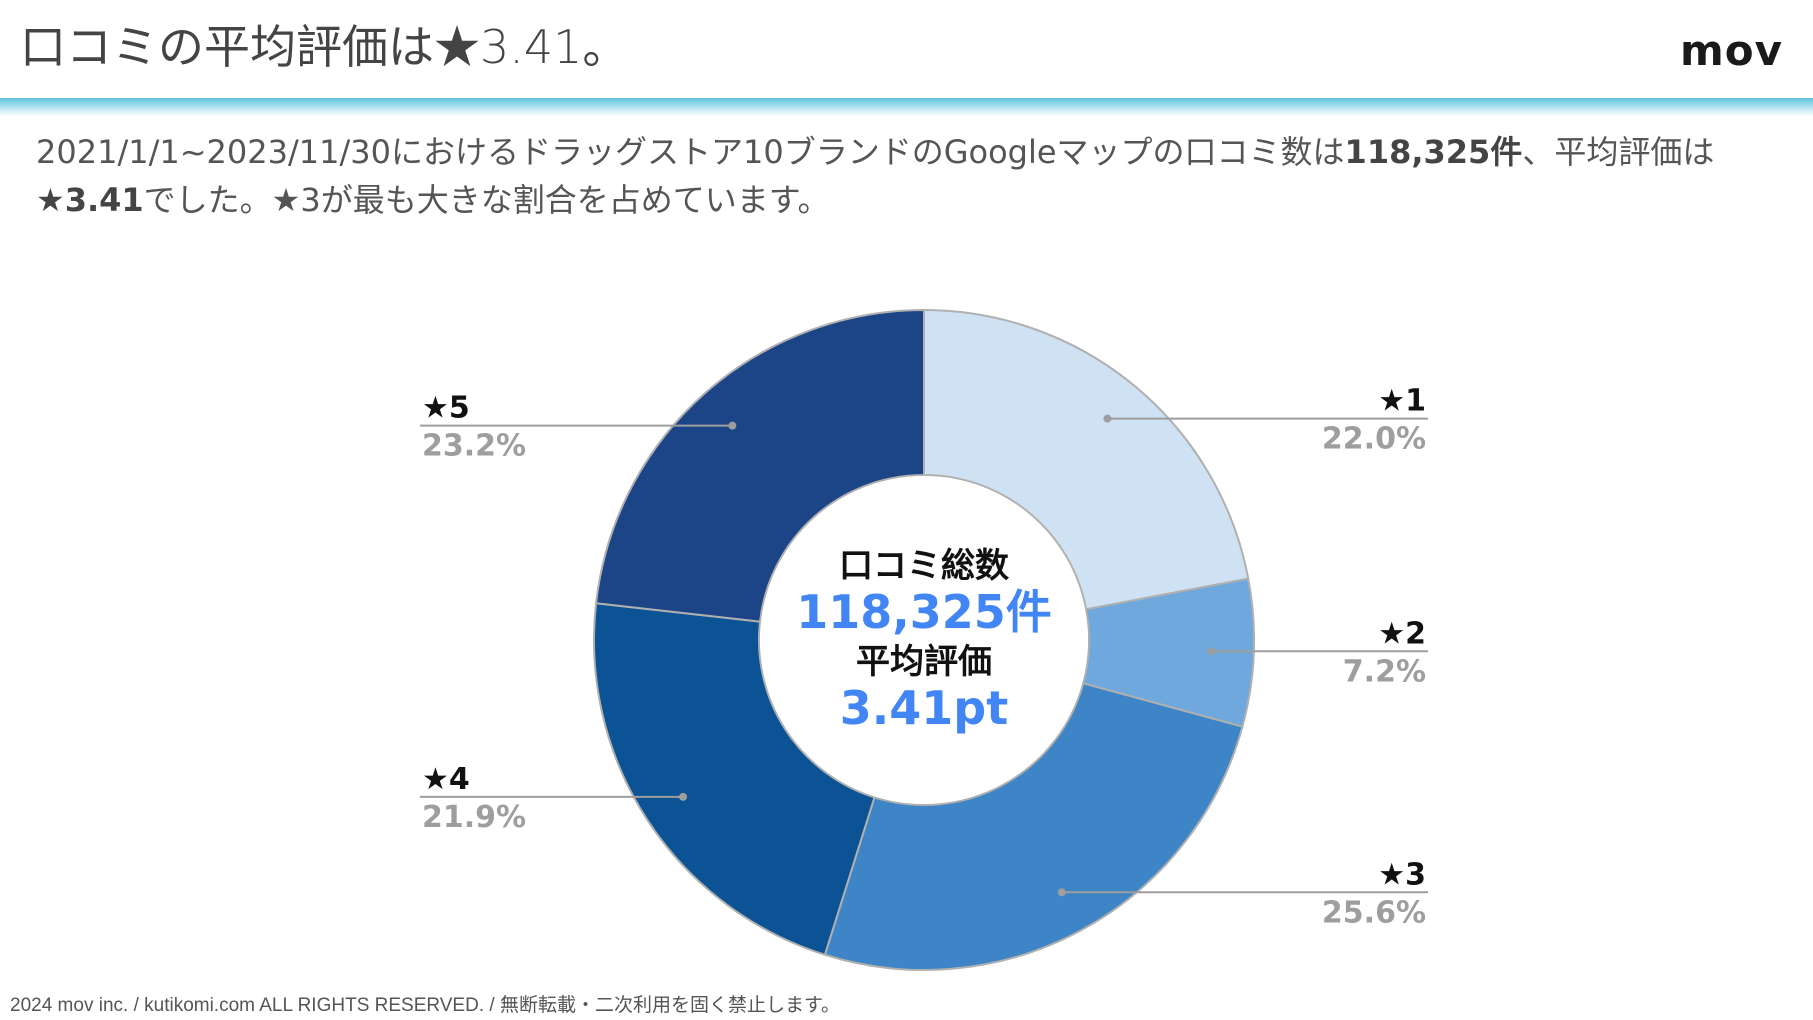 This screenshot has width=1813, height=1020. What do you see at coordinates (1374, 439) in the screenshot?
I see `slice-value-label: 22.0%` at bounding box center [1374, 439].